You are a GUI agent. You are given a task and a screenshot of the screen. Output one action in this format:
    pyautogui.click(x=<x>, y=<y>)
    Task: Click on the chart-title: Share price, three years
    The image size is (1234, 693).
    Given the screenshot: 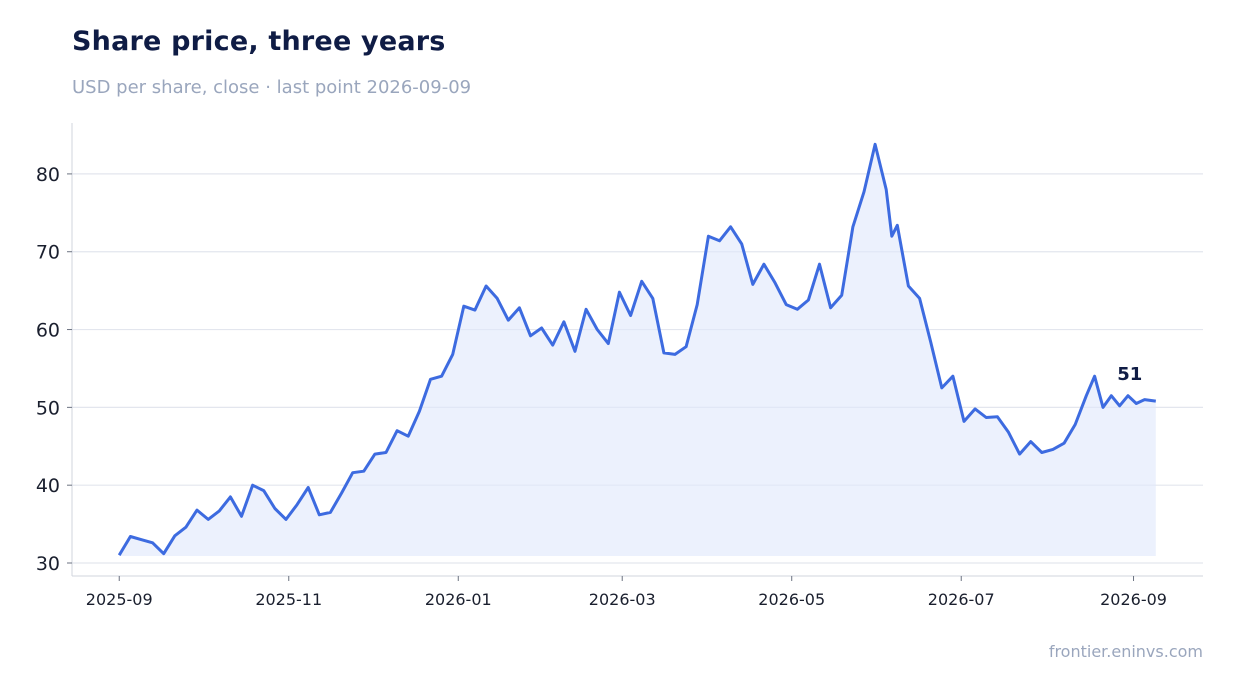 What is the action you would take?
    pyautogui.click(x=259, y=41)
    